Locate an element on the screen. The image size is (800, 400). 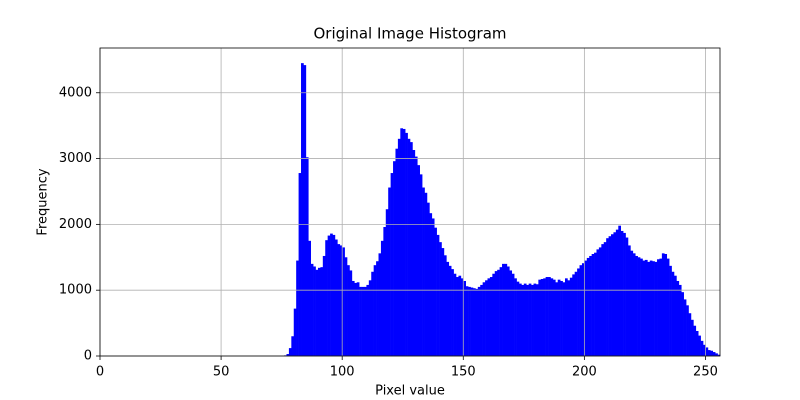
y-tick-label: 1000 is located at coordinates (75, 290).